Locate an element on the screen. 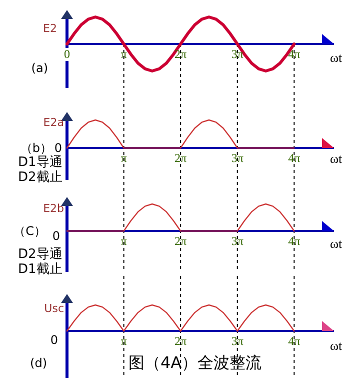 Image resolution: width=354 pixels, height=385 pixels. y-axis-title: E2 is located at coordinates (50, 28).